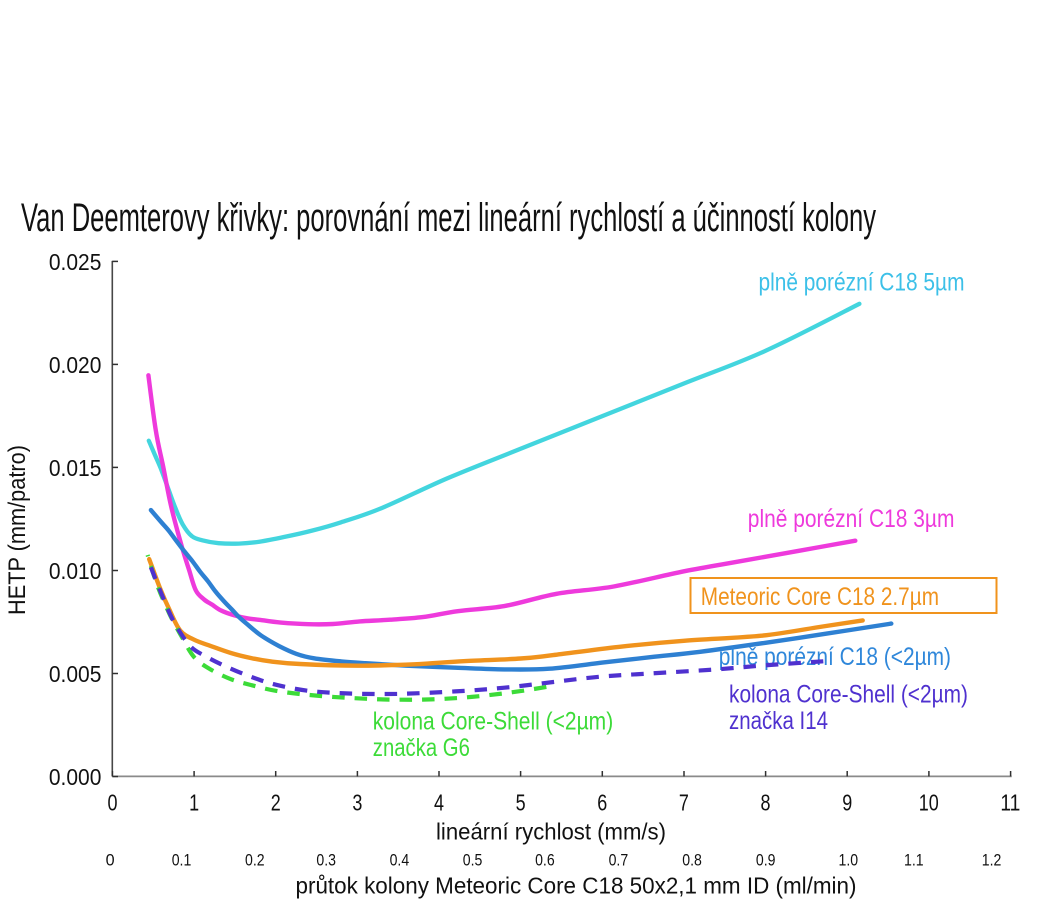 The height and width of the screenshot is (910, 1063). I want to click on svg-text: 0.1, so click(182, 860).